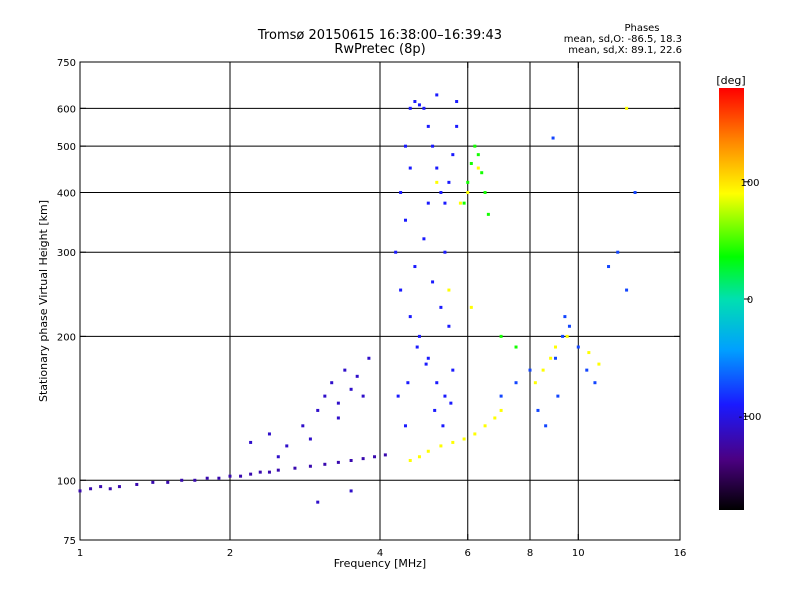  I want to click on colorbar-tick-label: 0, so click(750, 300).